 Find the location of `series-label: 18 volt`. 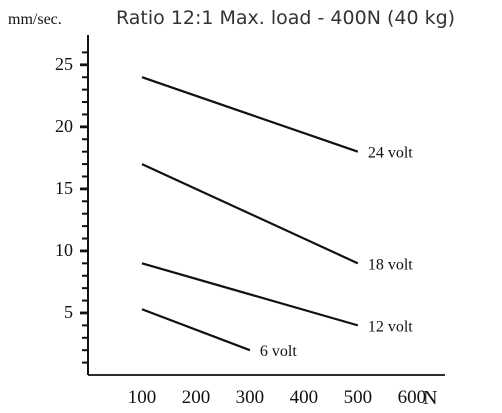

series-label: 18 volt is located at coordinates (390, 264).